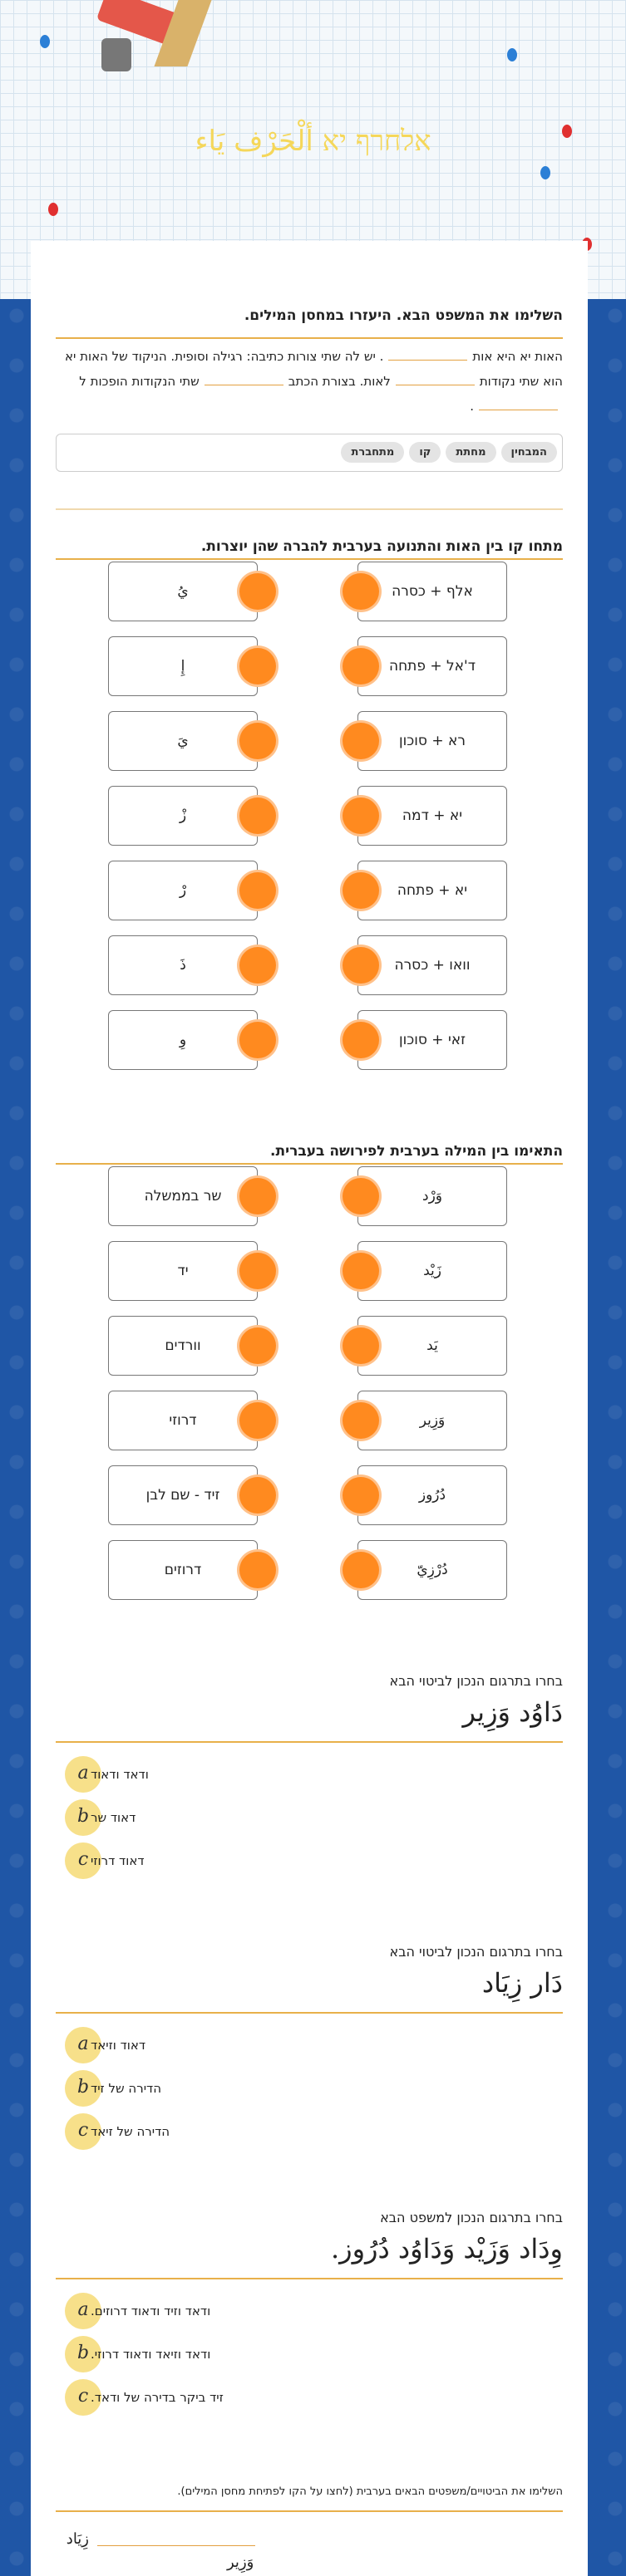 The height and width of the screenshot is (2576, 626). Describe the element at coordinates (183, 1040) in the screenshot. I see `match-left-box: وِ` at that location.